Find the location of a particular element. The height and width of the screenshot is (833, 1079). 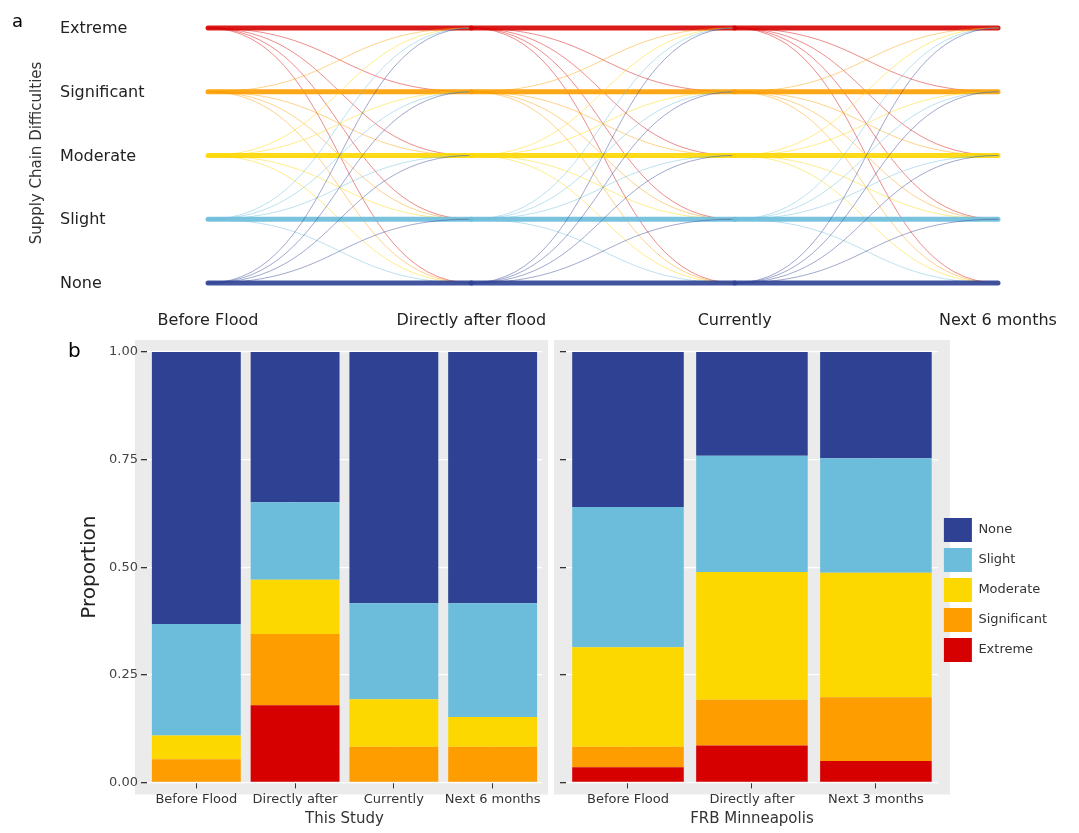

category-label: Before Flood is located at coordinates (208, 319).